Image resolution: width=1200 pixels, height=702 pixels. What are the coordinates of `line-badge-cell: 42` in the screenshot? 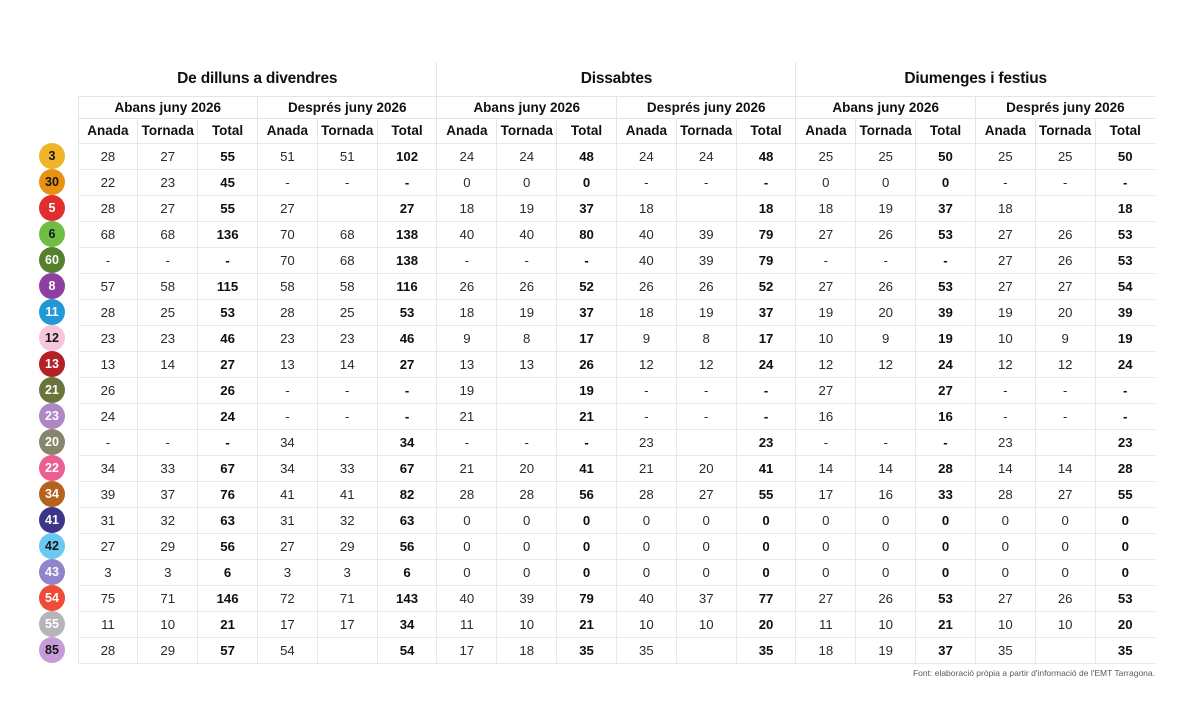 It's located at (57, 546).